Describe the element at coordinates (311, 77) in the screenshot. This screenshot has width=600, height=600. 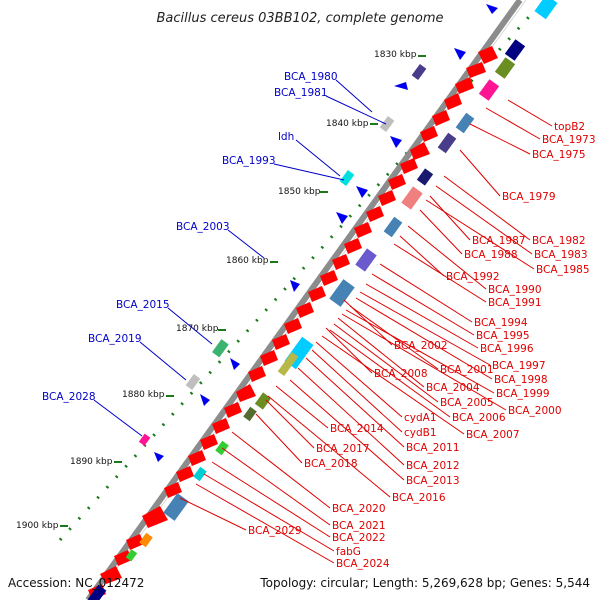
I see `gene-label: BCA_1980` at that location.